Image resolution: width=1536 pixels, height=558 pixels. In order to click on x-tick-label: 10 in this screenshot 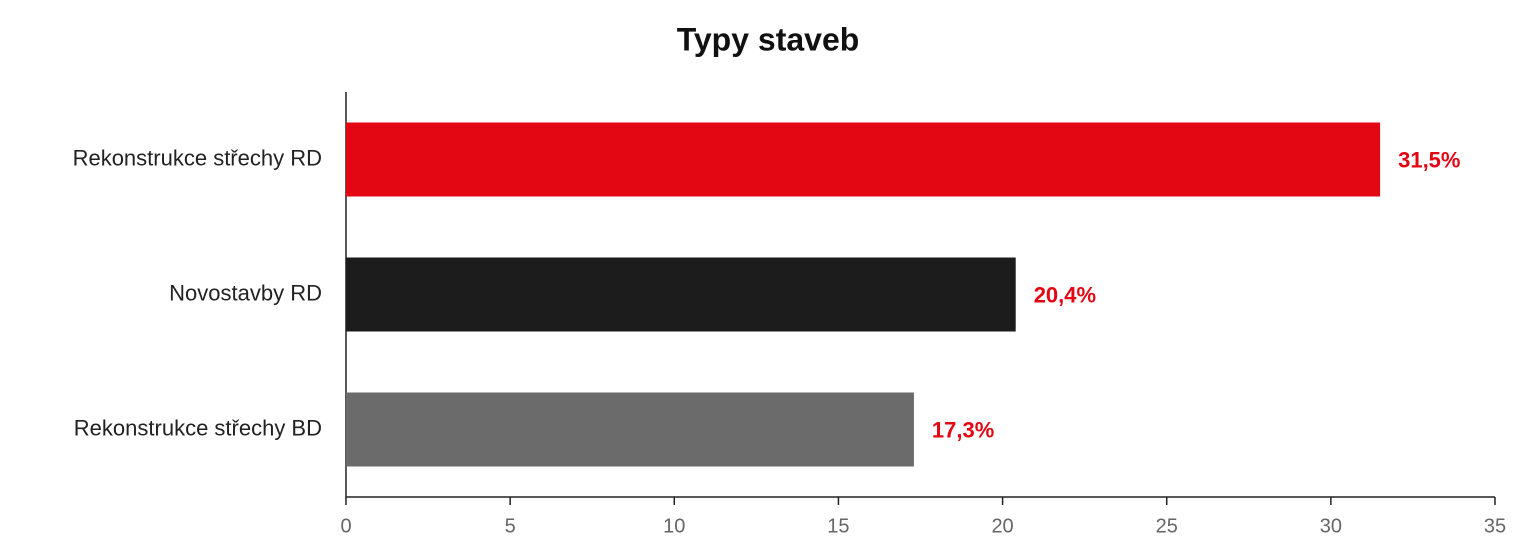, I will do `click(674, 526)`.